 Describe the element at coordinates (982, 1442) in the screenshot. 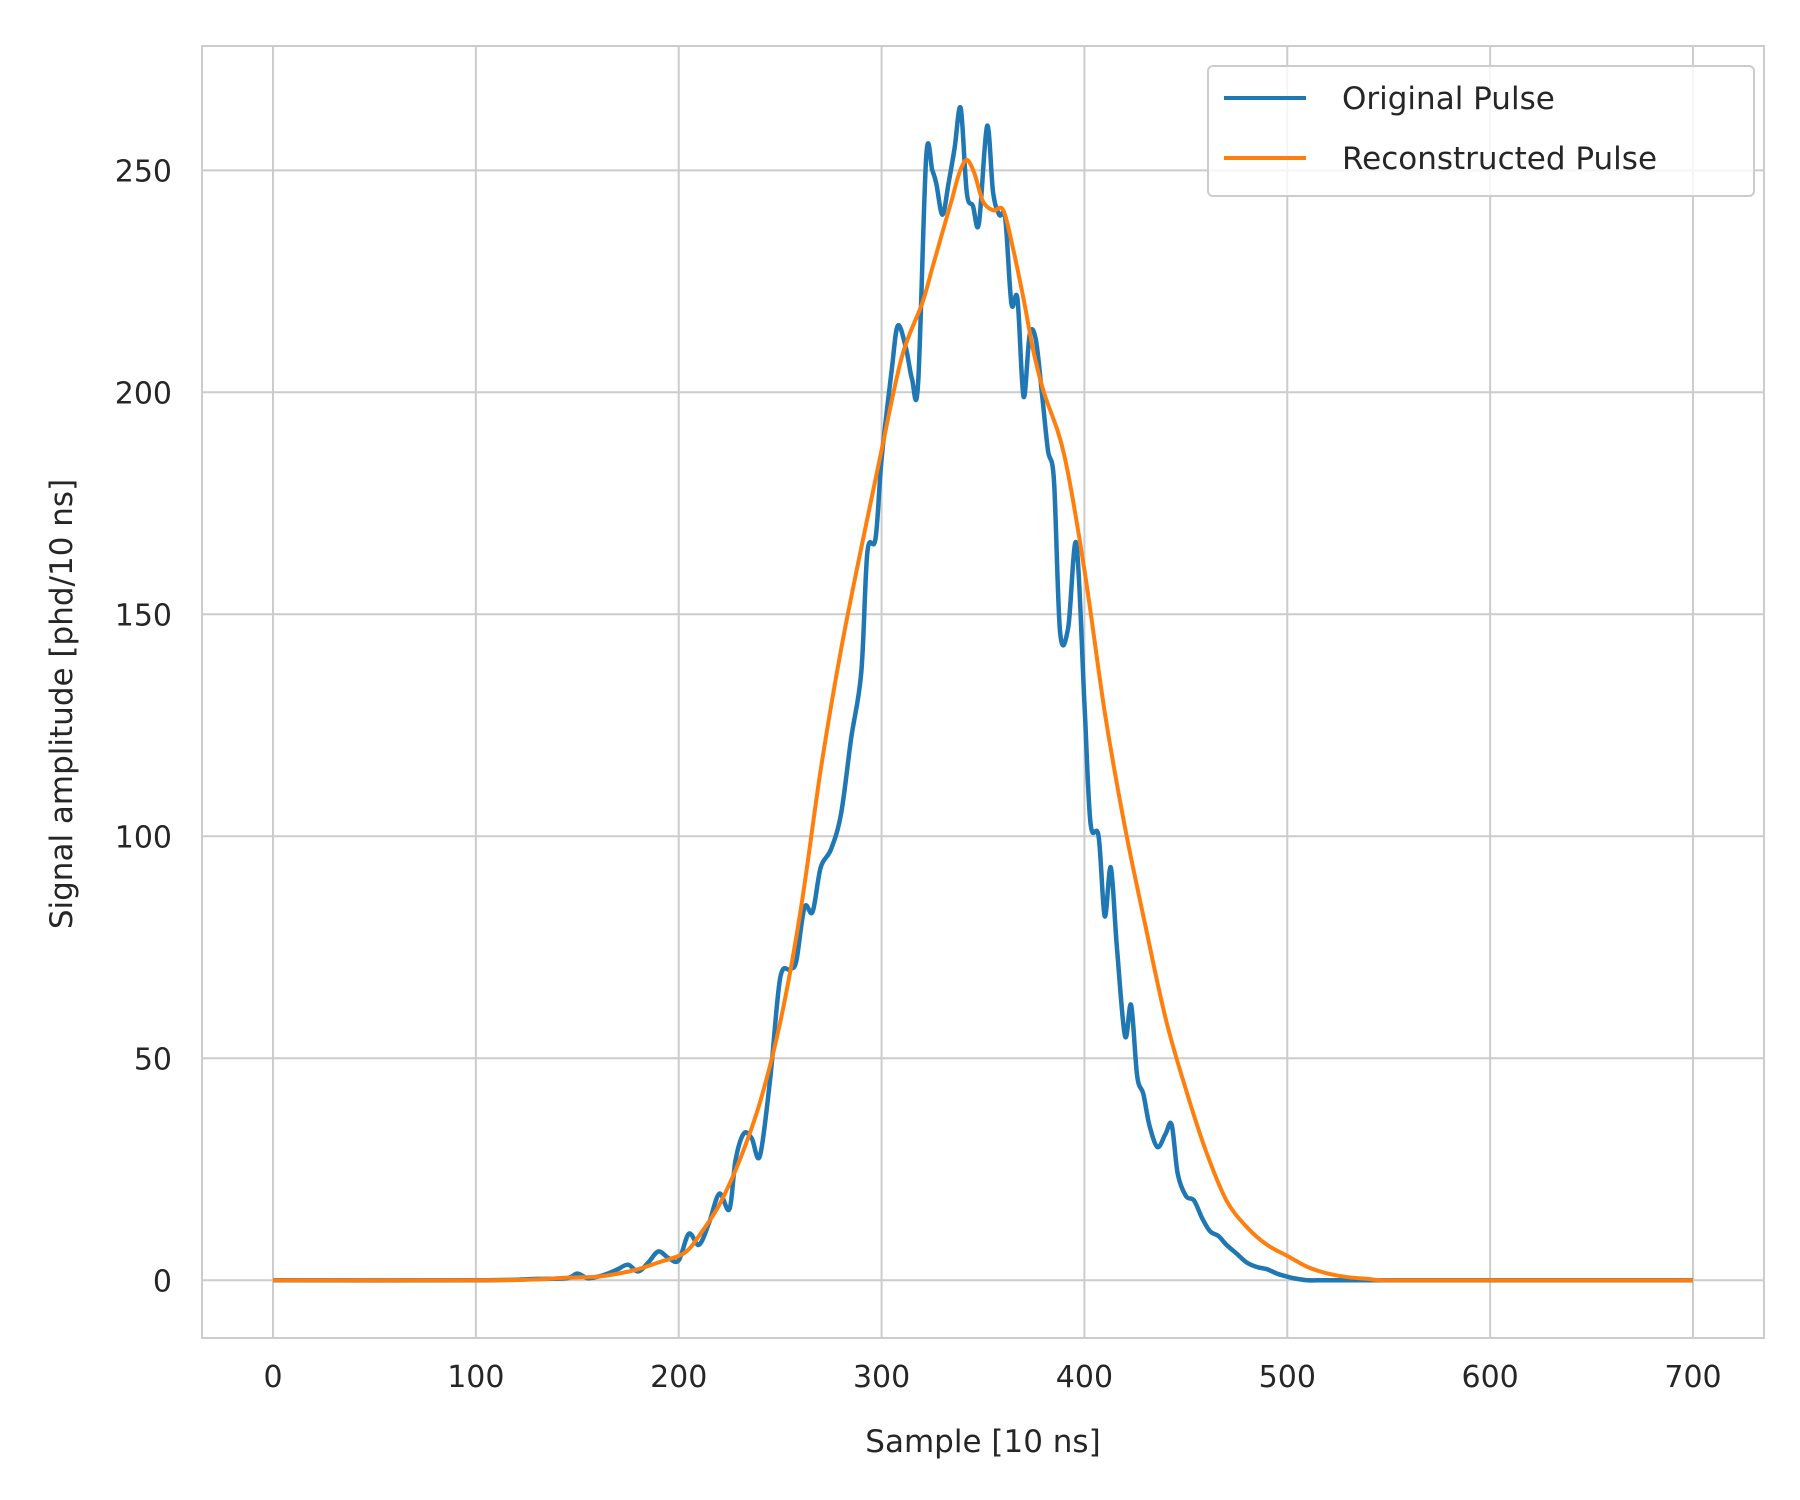

I see `x-axis-label: Sample [10 ns]` at that location.